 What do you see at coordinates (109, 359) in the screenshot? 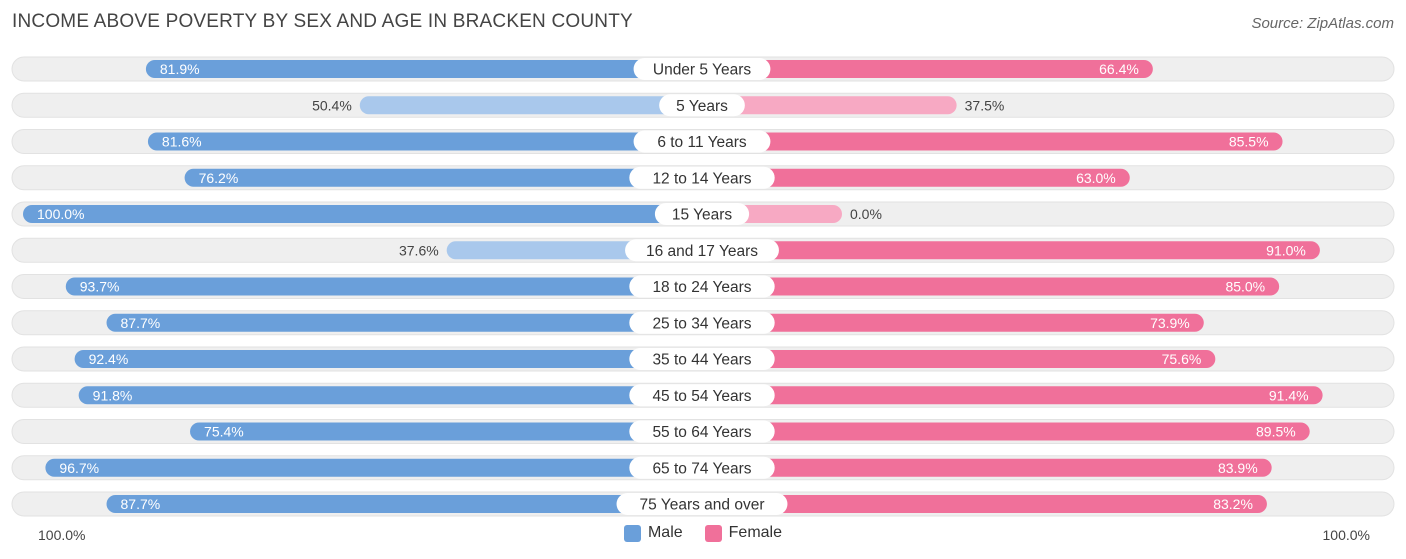
I see `value-label-male: 92.4%` at bounding box center [109, 359].